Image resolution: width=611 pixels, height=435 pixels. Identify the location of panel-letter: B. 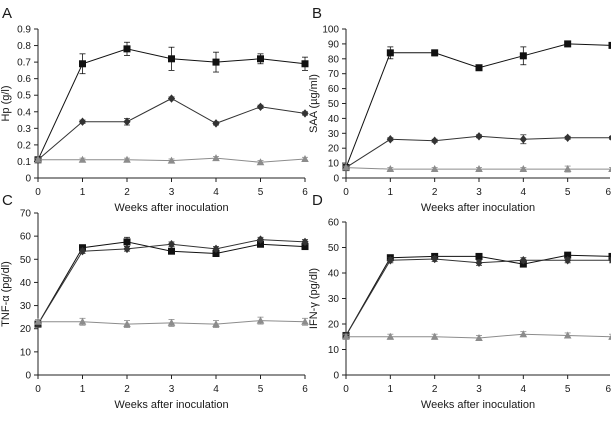
(317, 13).